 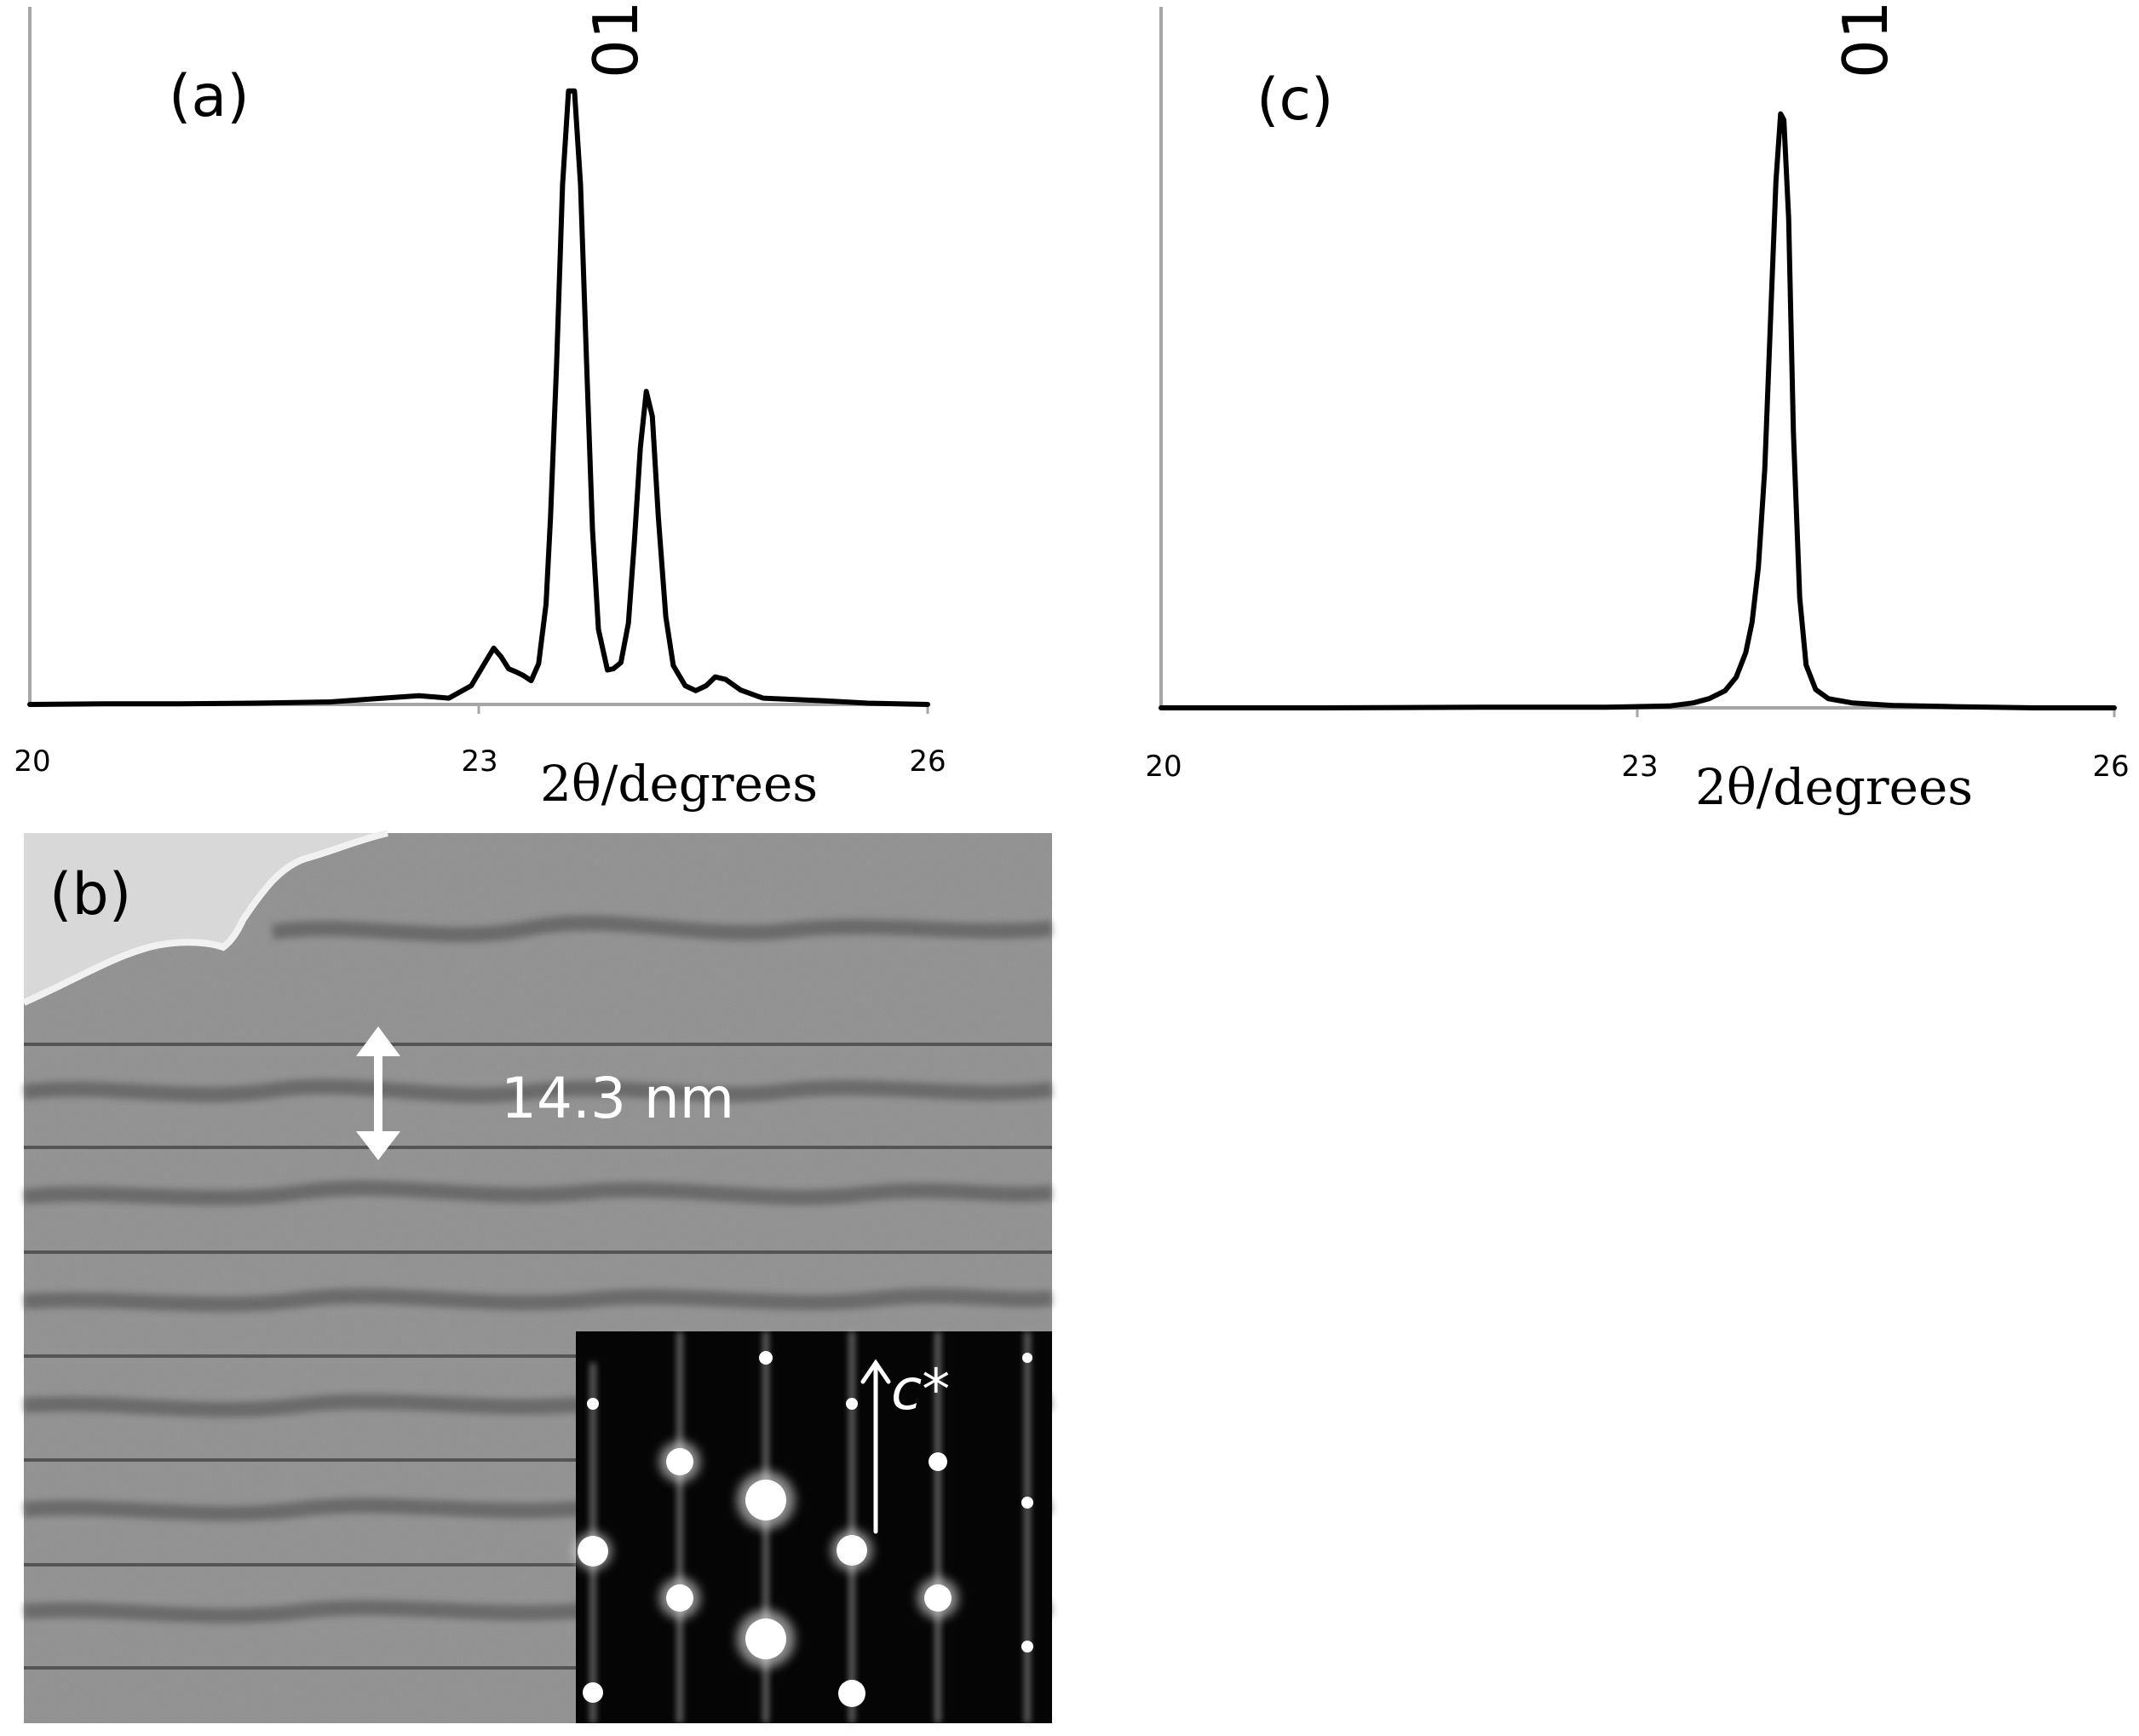 What do you see at coordinates (378, 1093) in the screenshot?
I see `spacing-arrow` at bounding box center [378, 1093].